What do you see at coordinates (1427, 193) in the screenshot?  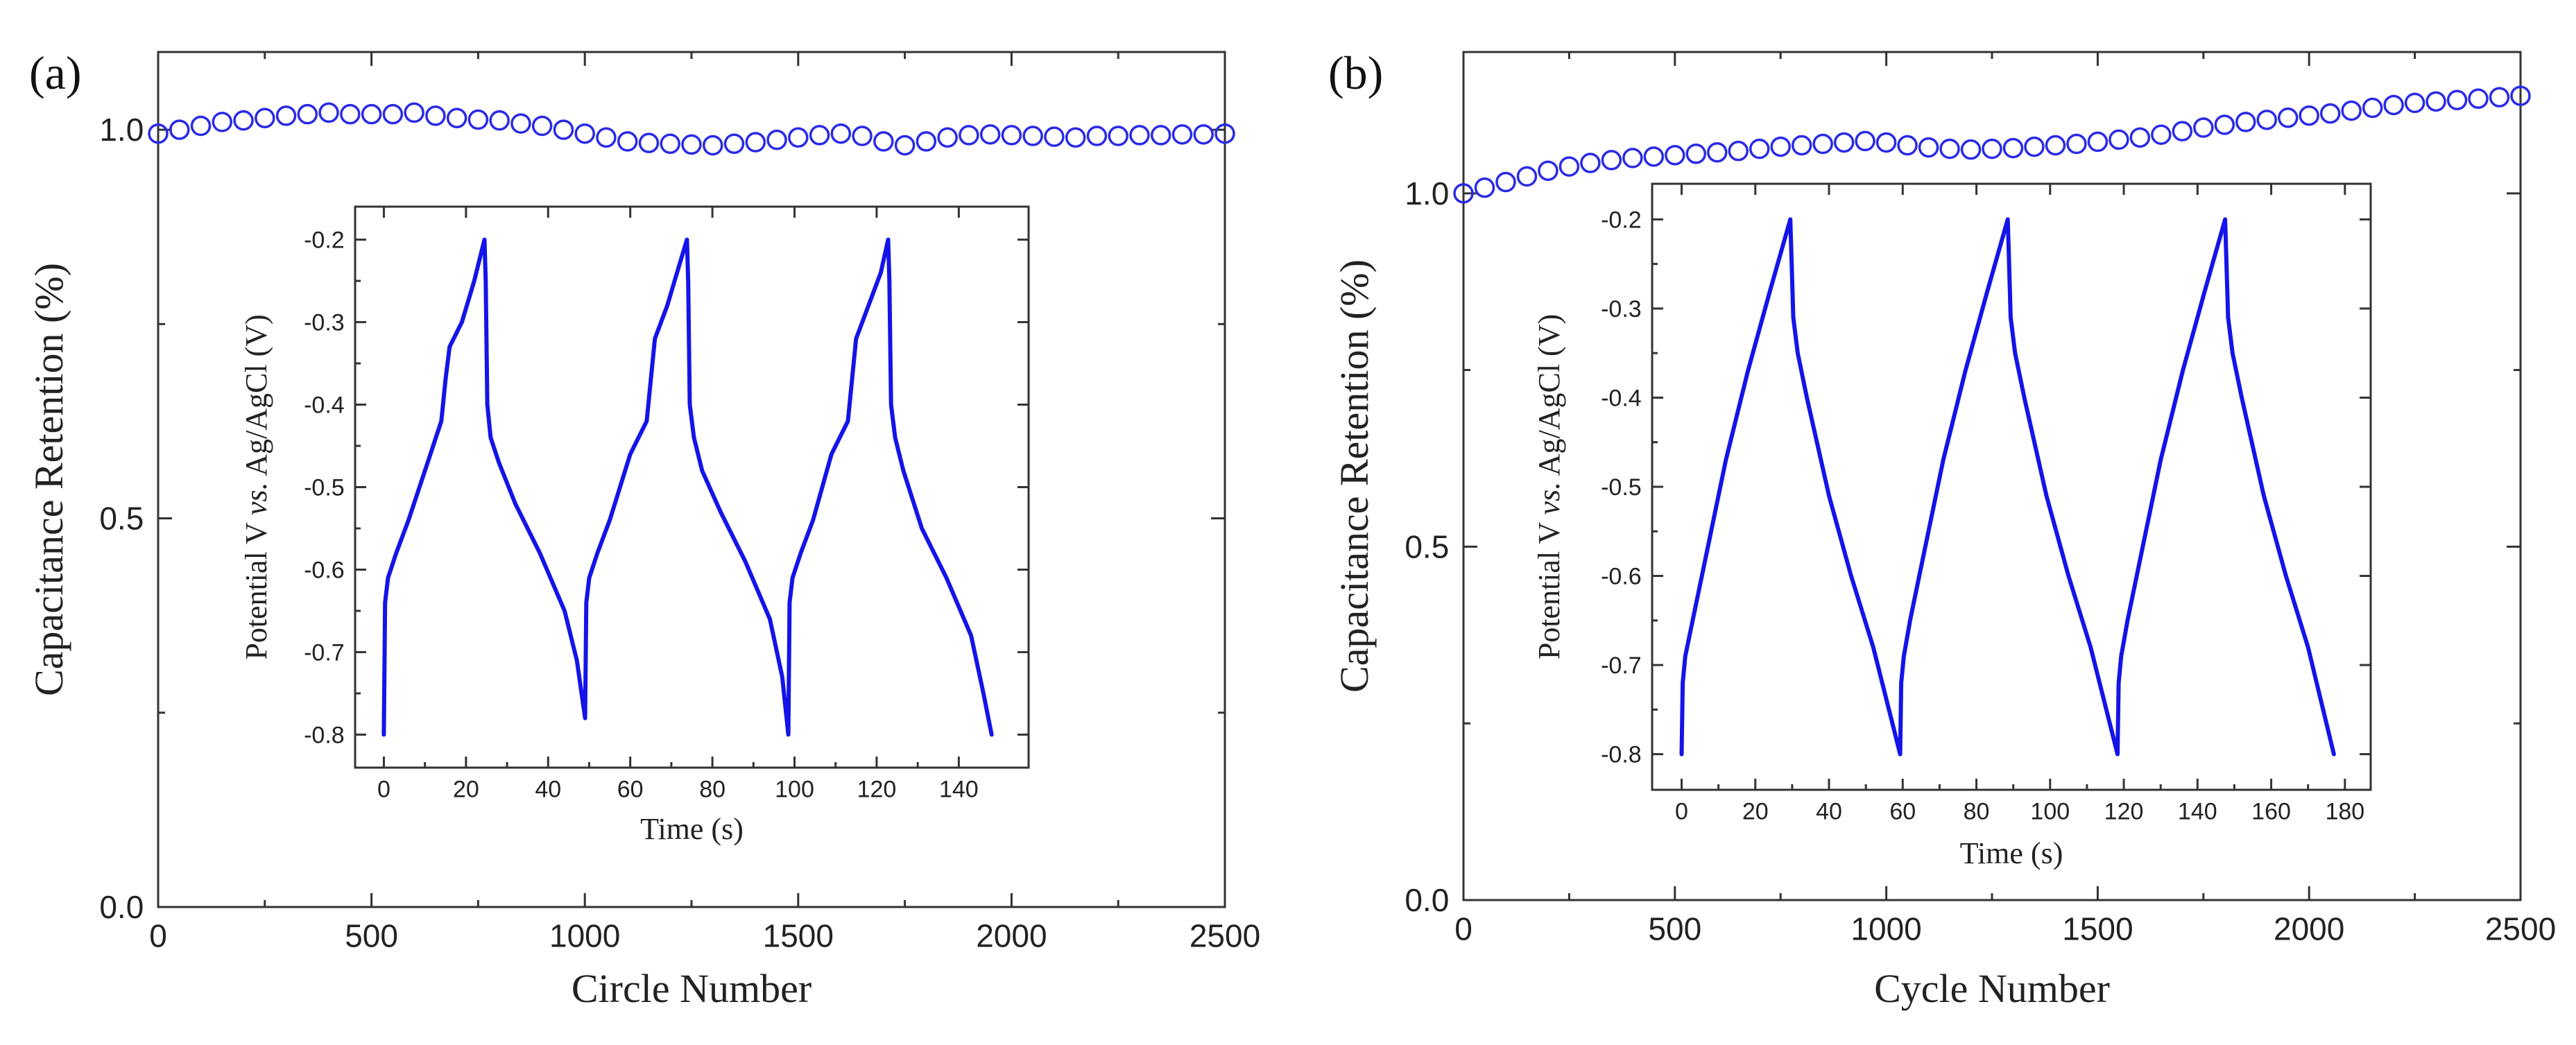 I see `y-tick-label: 1.0` at bounding box center [1427, 193].